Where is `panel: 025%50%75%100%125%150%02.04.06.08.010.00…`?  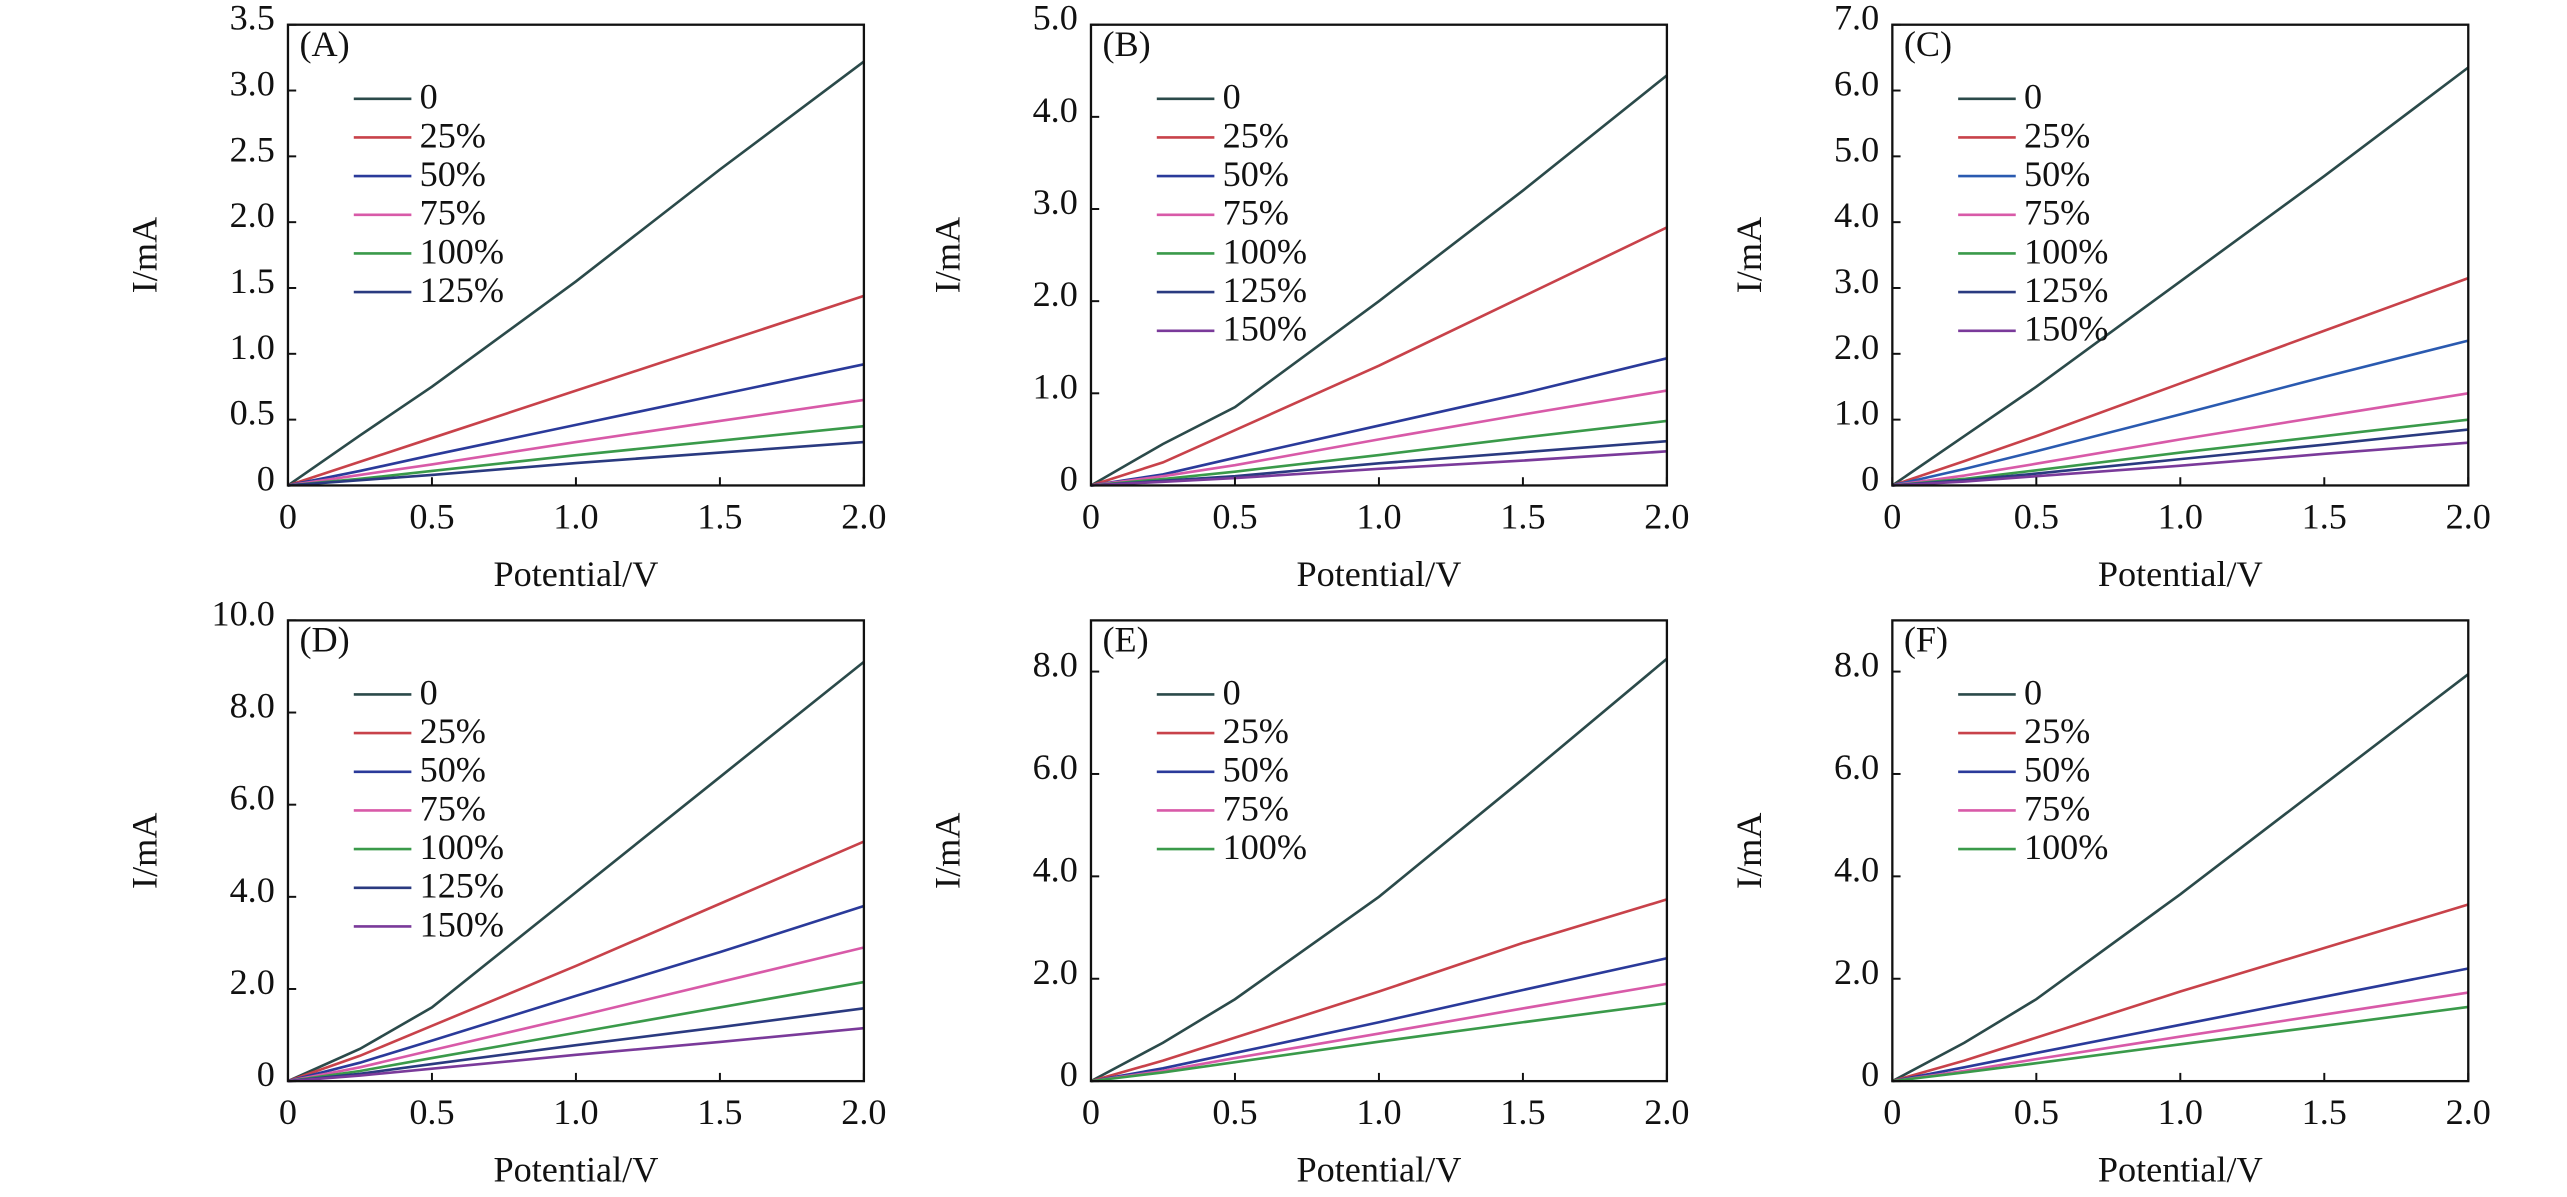
panel: 025%50%75%100%125%150%02.04.06.08.010.00… is located at coordinates (505, 891).